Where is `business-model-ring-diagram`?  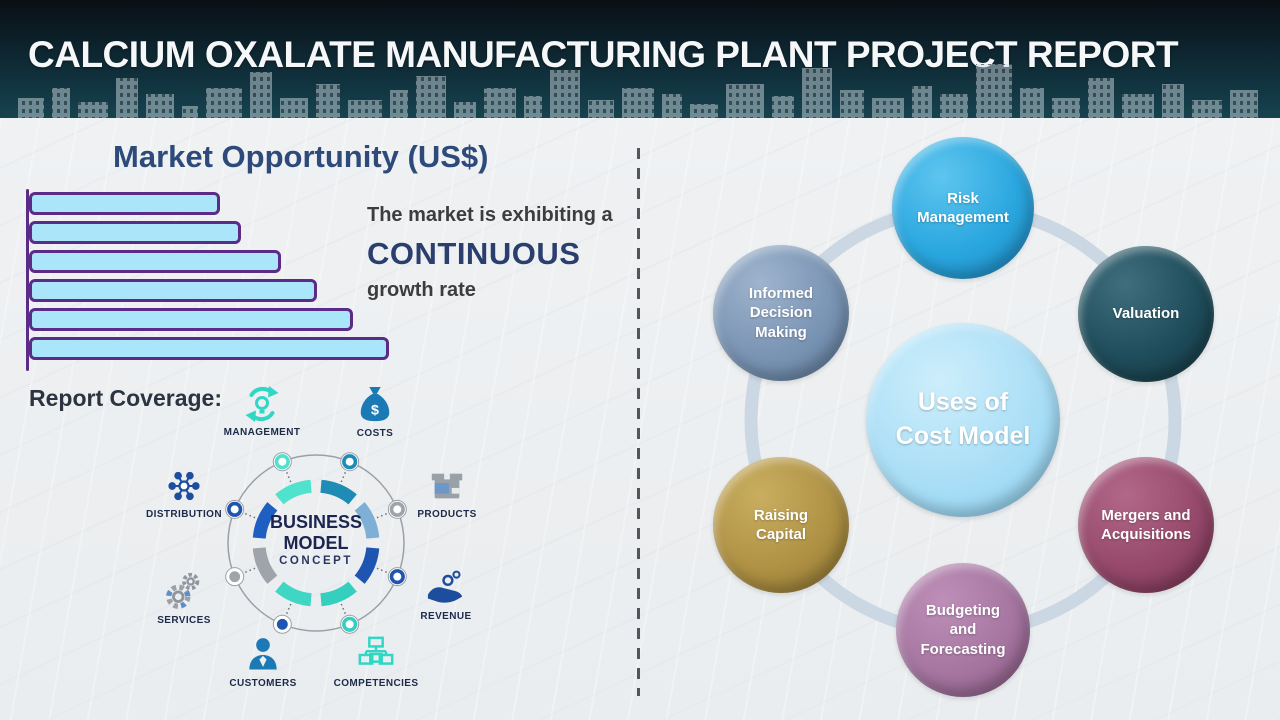
business-model-ring-diagram is located at coordinates (316, 543).